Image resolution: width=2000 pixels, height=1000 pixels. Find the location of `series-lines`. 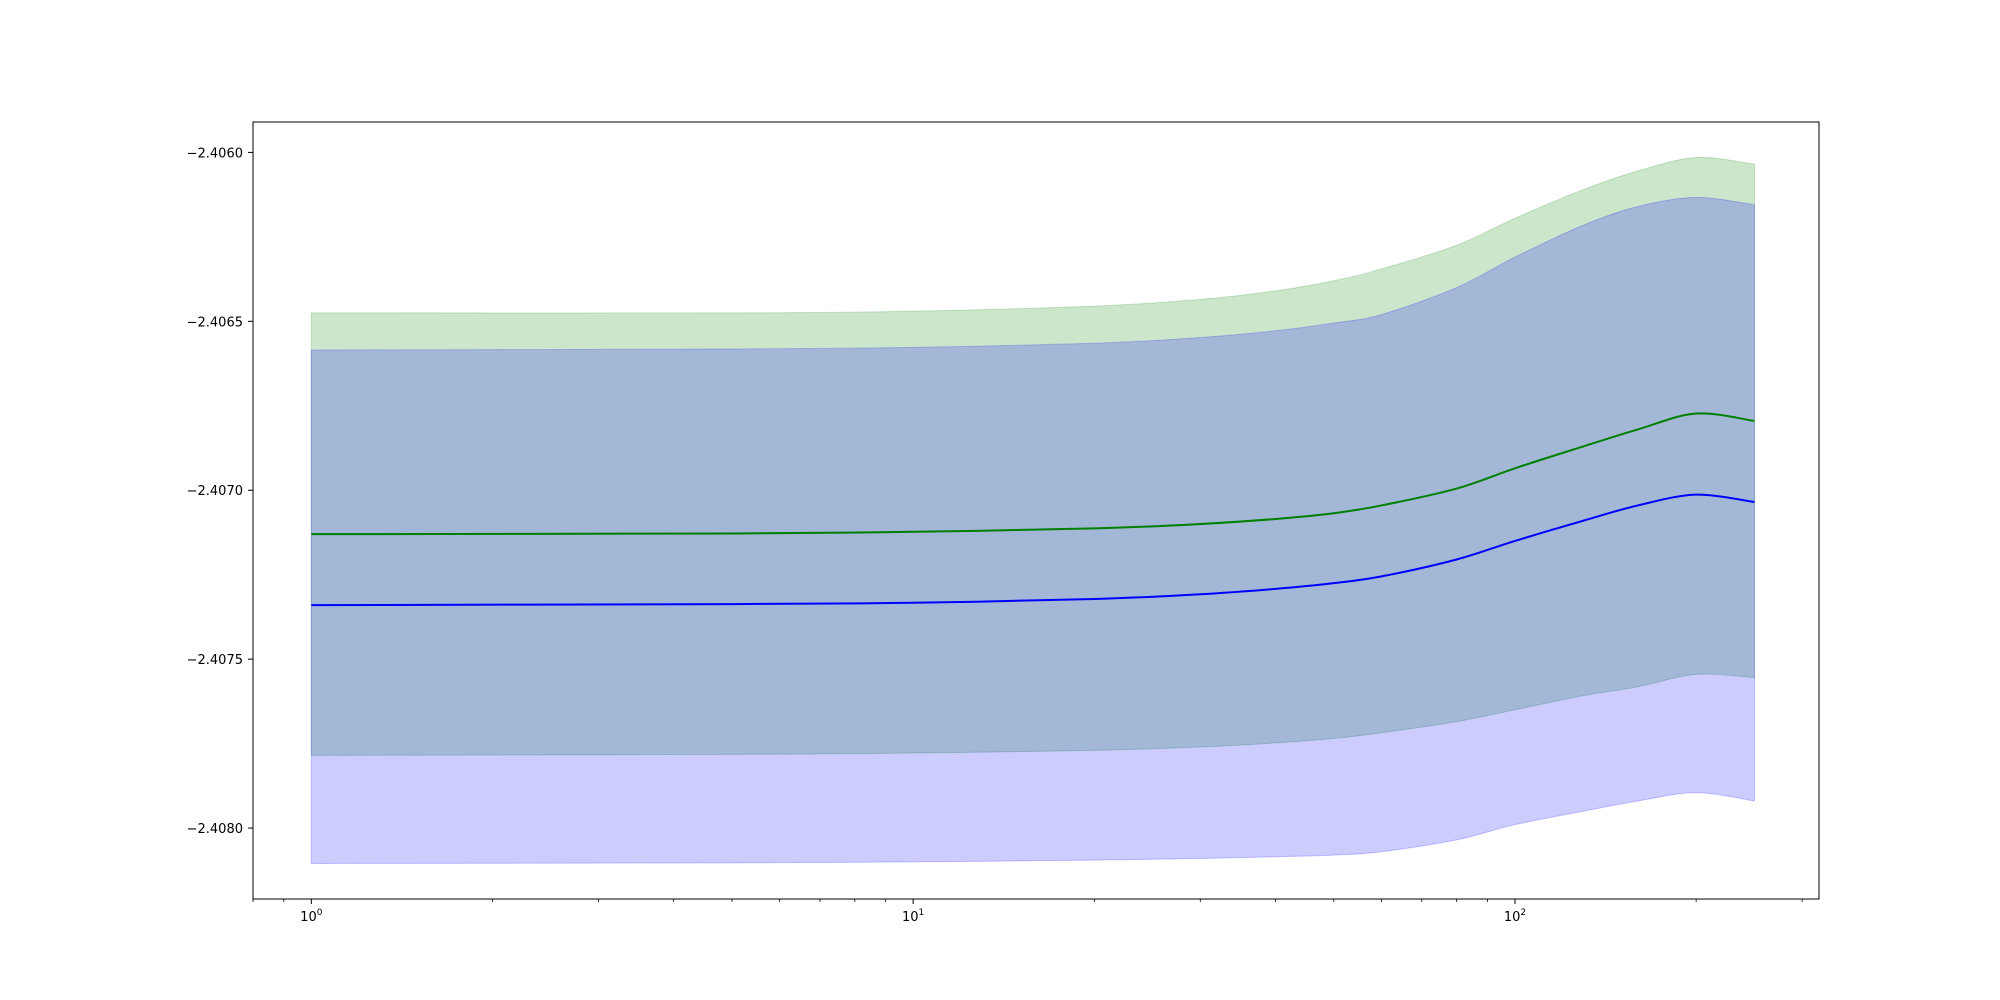

series-lines is located at coordinates (1033, 509).